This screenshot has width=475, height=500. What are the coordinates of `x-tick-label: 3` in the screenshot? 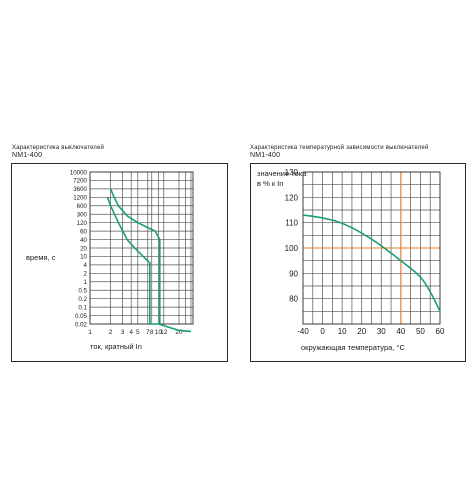 It's located at (123, 332).